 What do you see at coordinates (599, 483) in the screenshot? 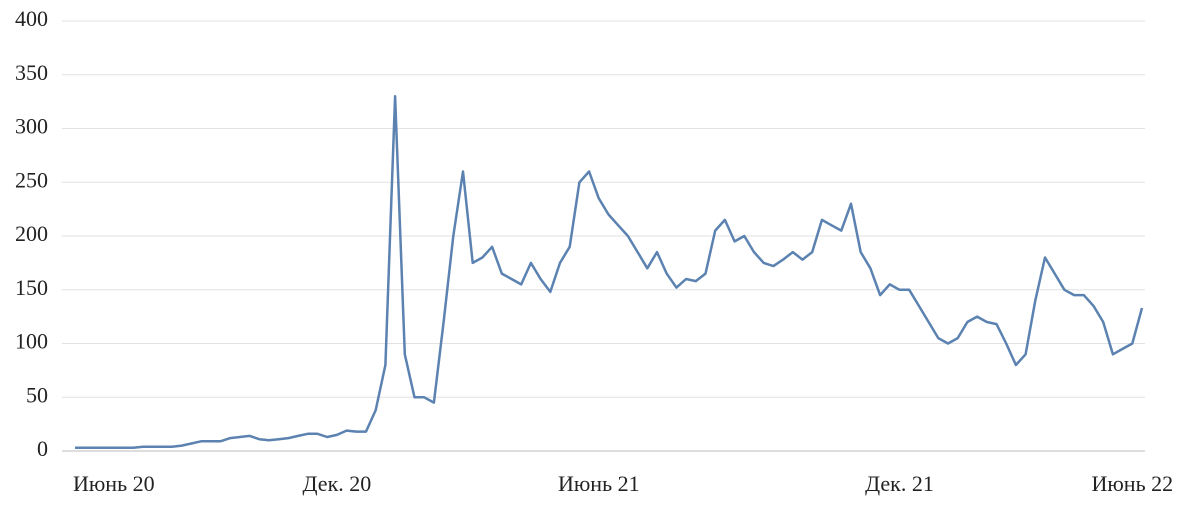
I see `x-tick-label: Июнь 21` at bounding box center [599, 483].